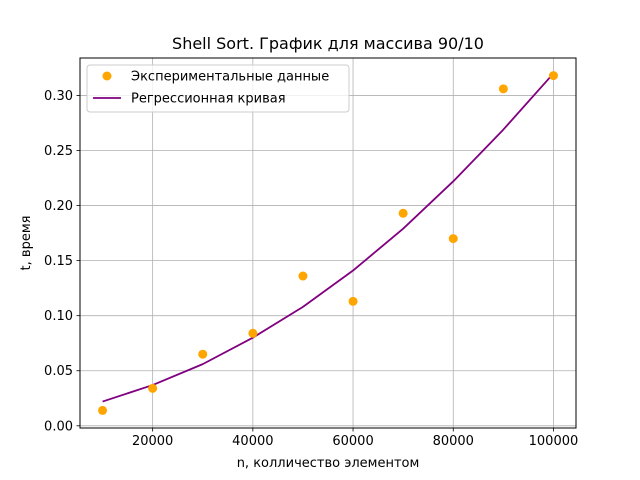 The image size is (640, 480). What do you see at coordinates (58, 151) in the screenshot?
I see `y-tick-label: 0.25` at bounding box center [58, 151].